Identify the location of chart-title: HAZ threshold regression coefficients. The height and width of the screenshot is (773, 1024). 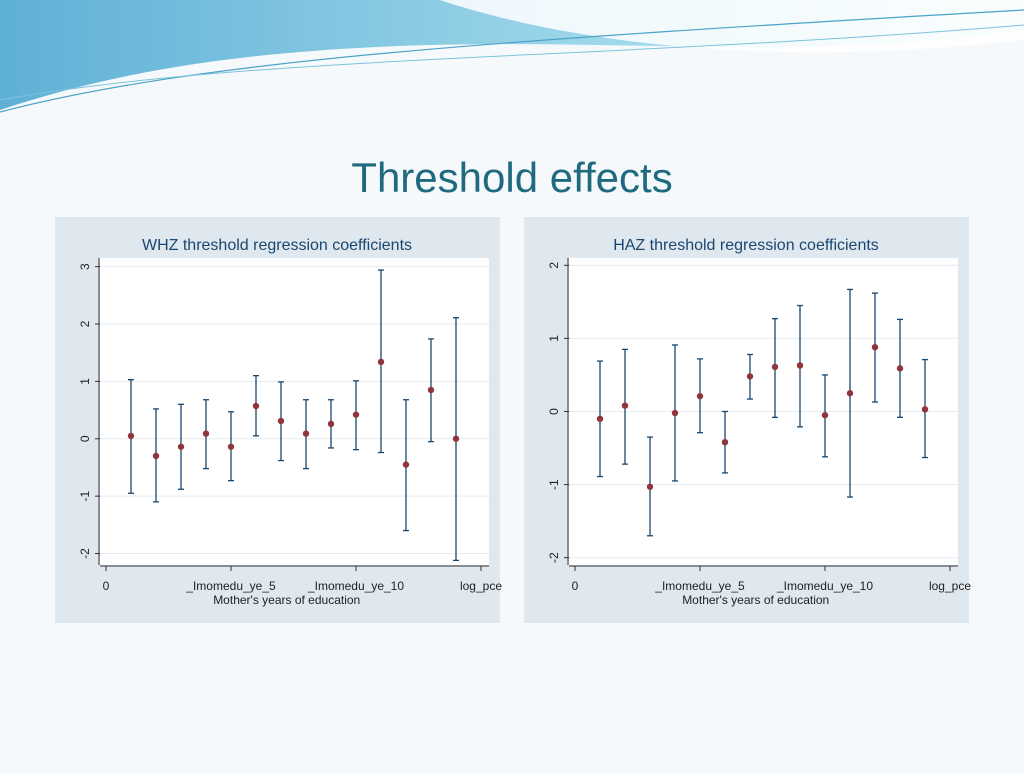
(746, 245).